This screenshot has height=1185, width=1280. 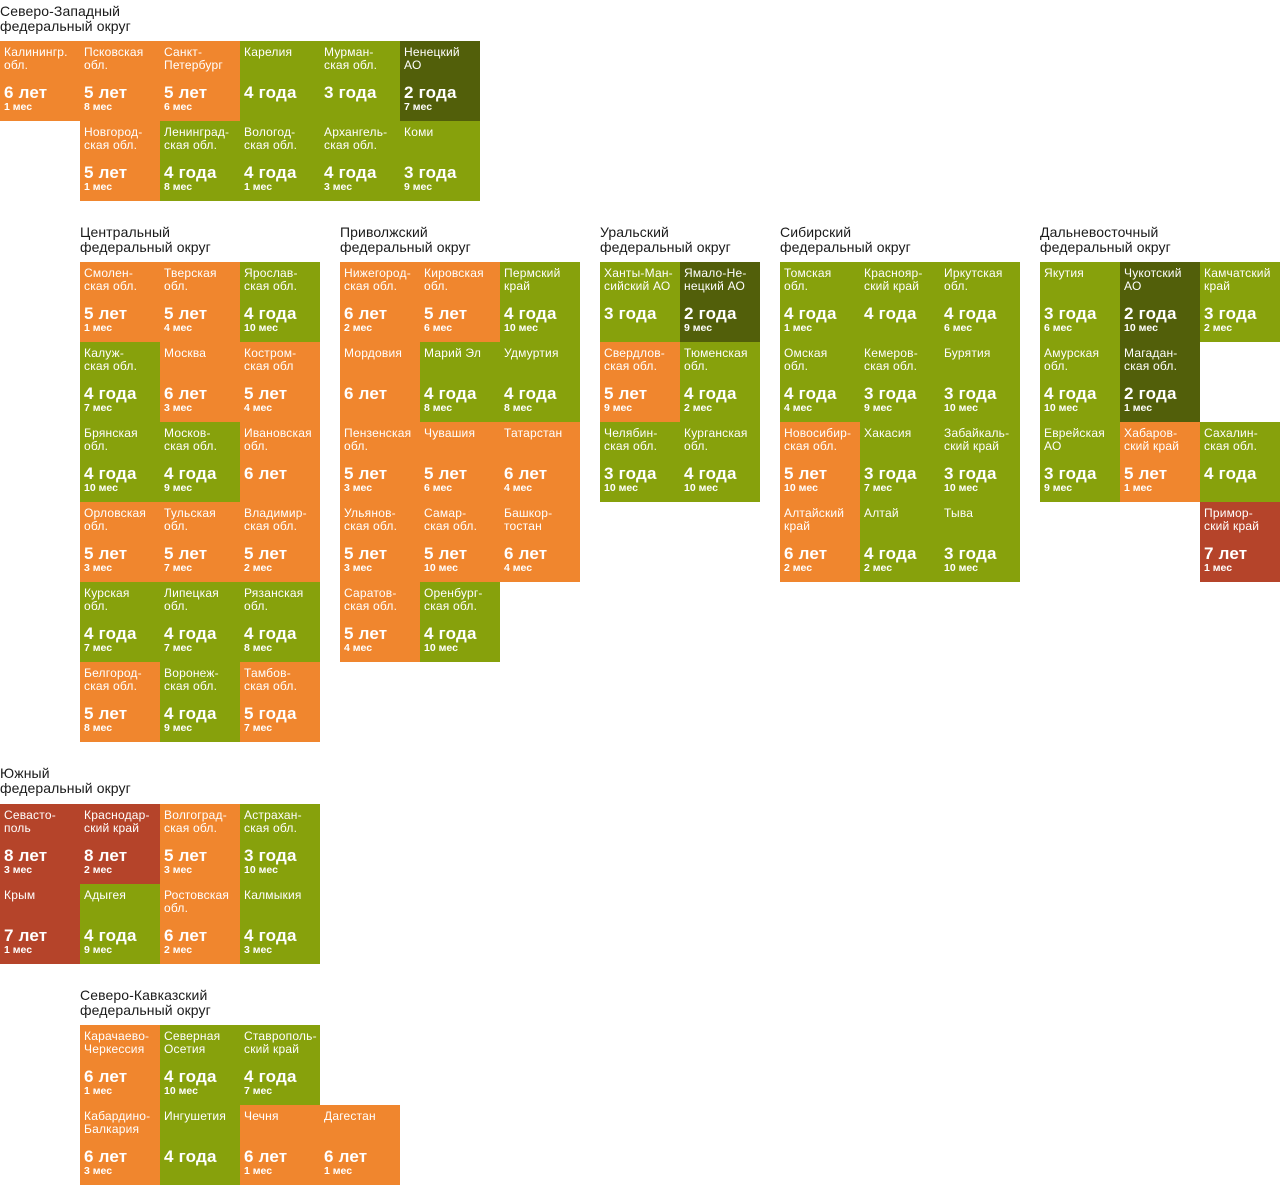 What do you see at coordinates (280, 1042) in the screenshot?
I see `region-name: Ставрополь- ский край` at bounding box center [280, 1042].